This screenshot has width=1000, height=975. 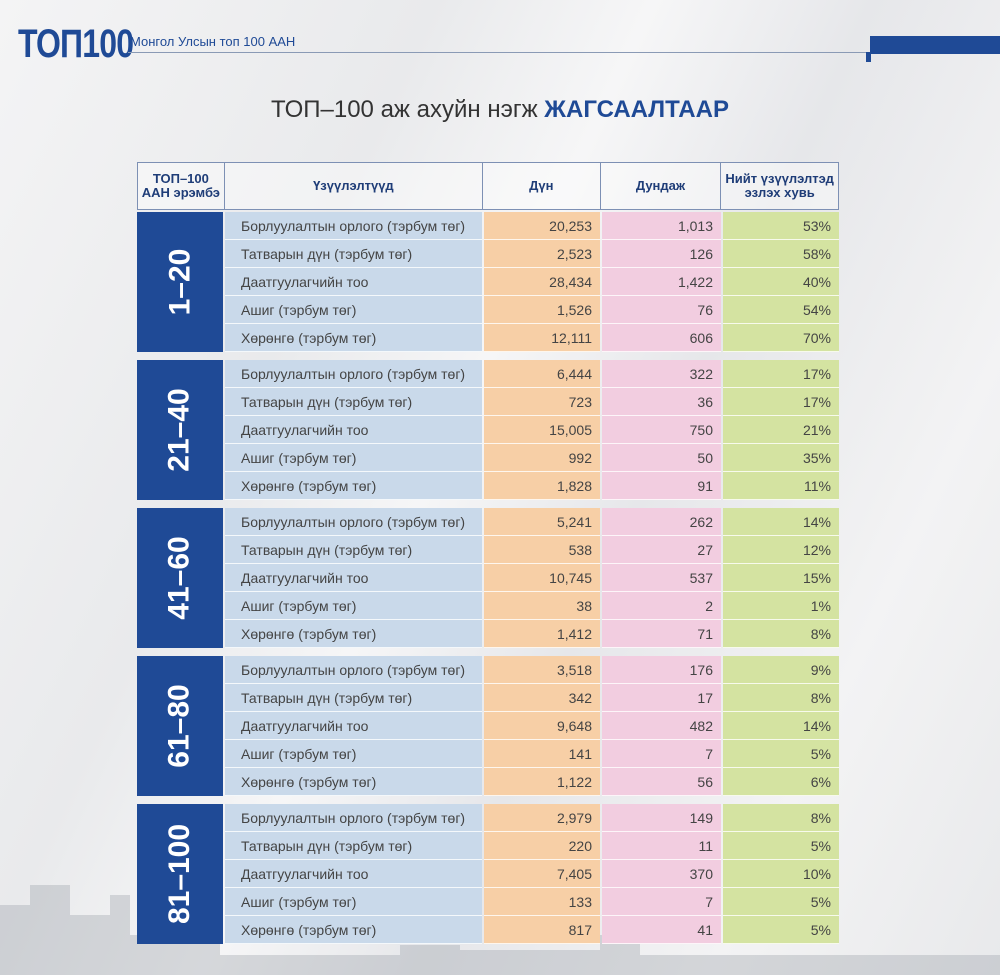 I want to click on average-cell: 262, so click(x=661, y=522).